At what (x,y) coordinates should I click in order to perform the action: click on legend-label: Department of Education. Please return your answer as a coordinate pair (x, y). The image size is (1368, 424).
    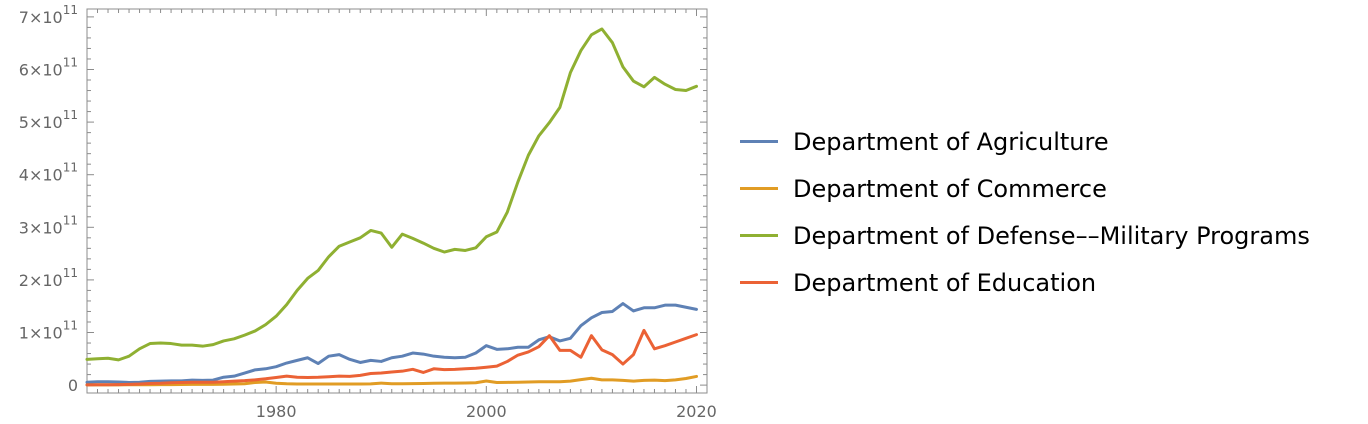
    Looking at the image, I should click on (945, 282).